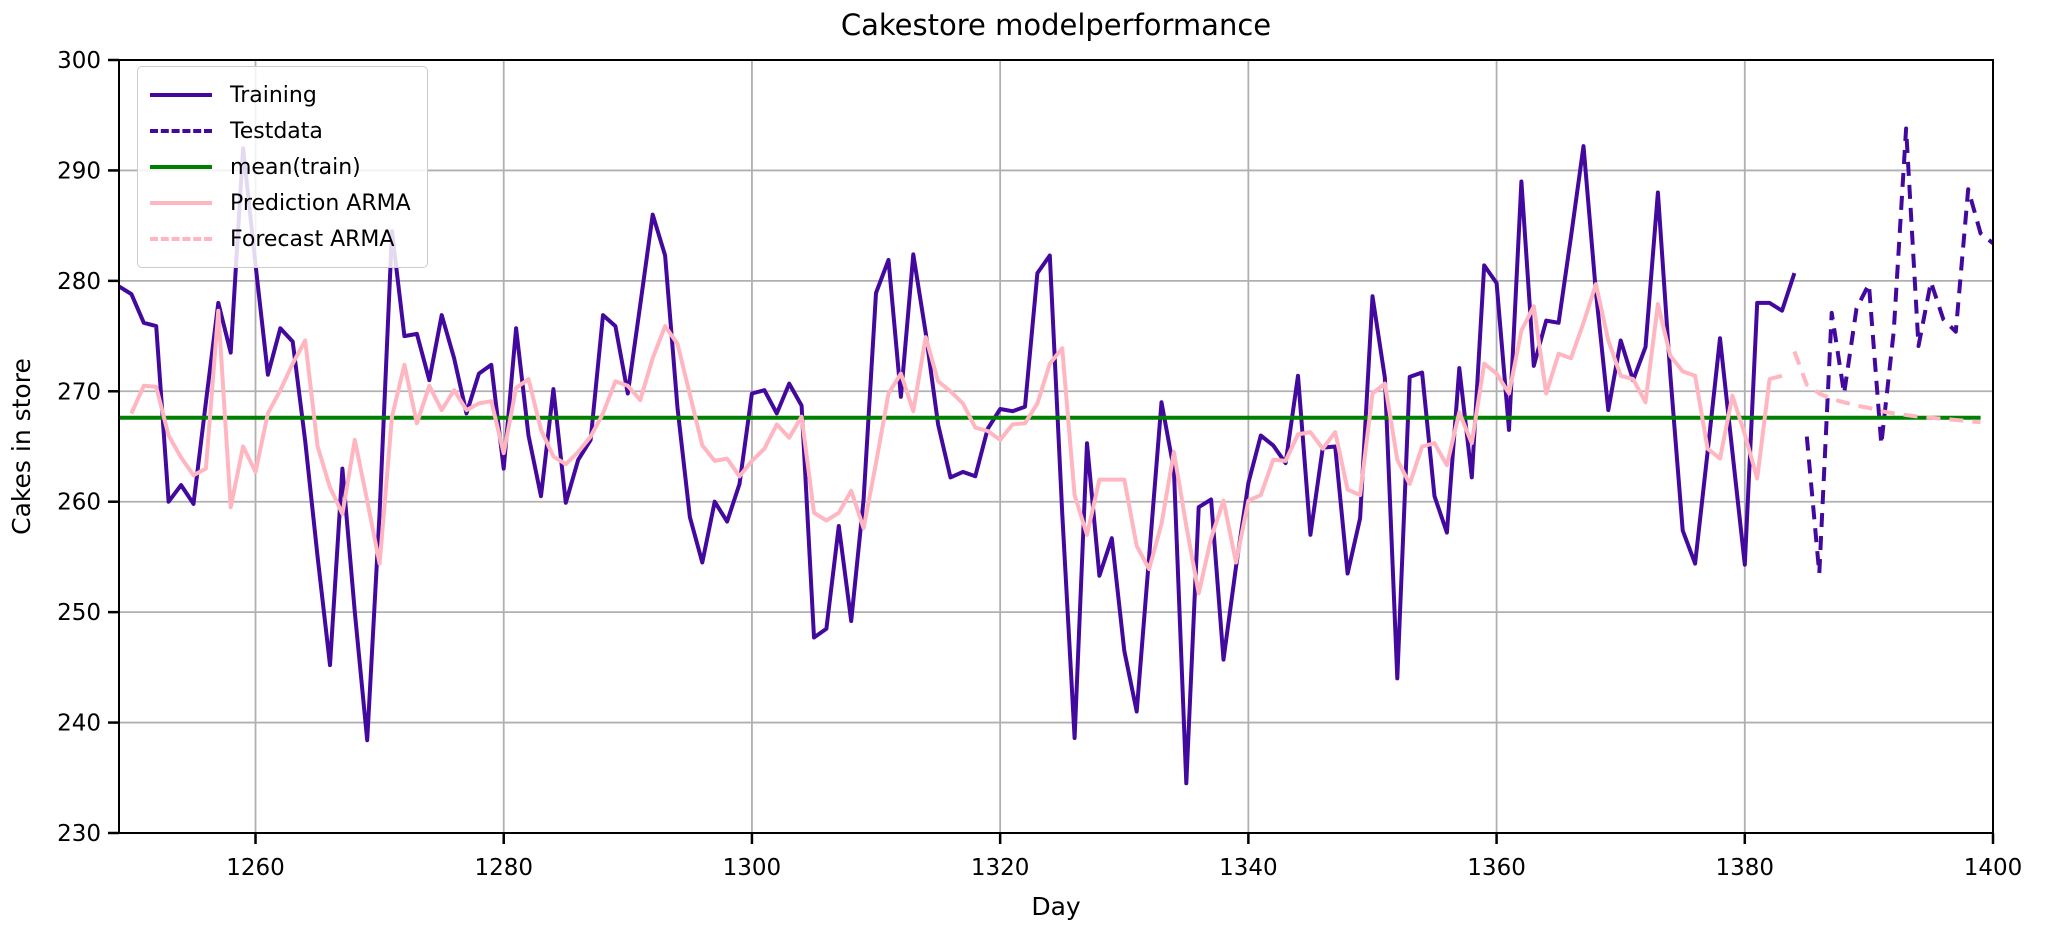 Image resolution: width=2047 pixels, height=943 pixels. I want to click on chart-title: Cakestore modelperformance, so click(1056, 25).